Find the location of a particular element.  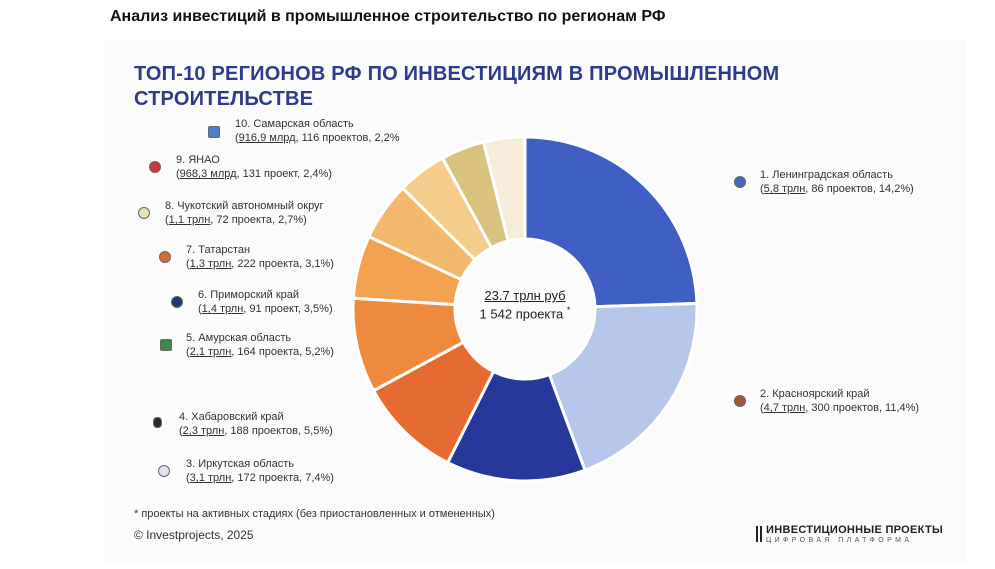

legend-amount: 4,7 трлн is located at coordinates (784, 408).